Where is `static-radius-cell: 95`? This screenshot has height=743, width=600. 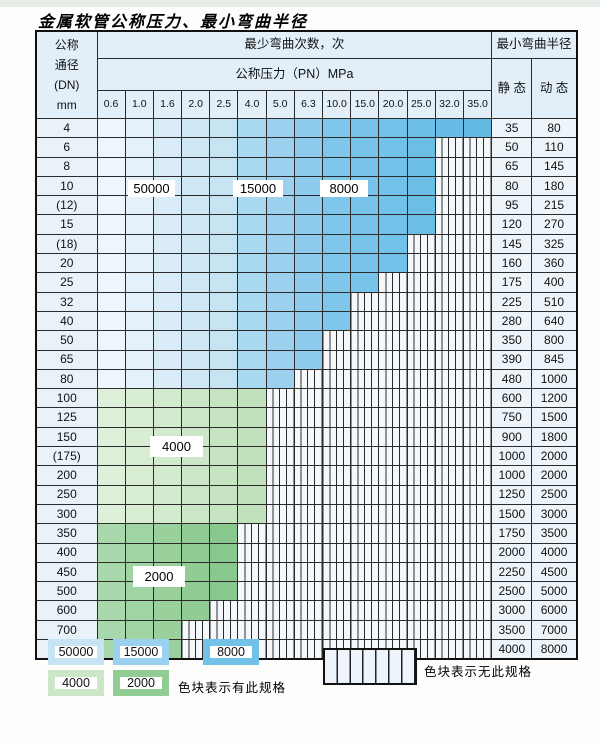
static-radius-cell: 95 is located at coordinates (512, 205).